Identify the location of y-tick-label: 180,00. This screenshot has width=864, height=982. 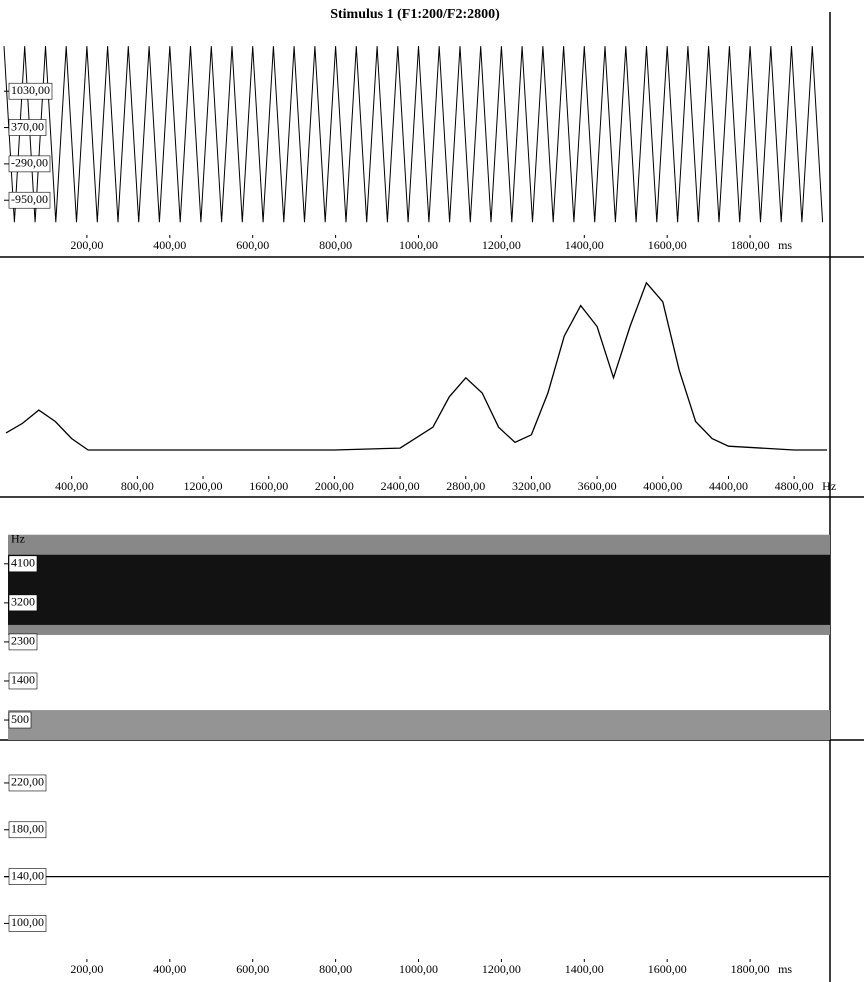
(27, 829).